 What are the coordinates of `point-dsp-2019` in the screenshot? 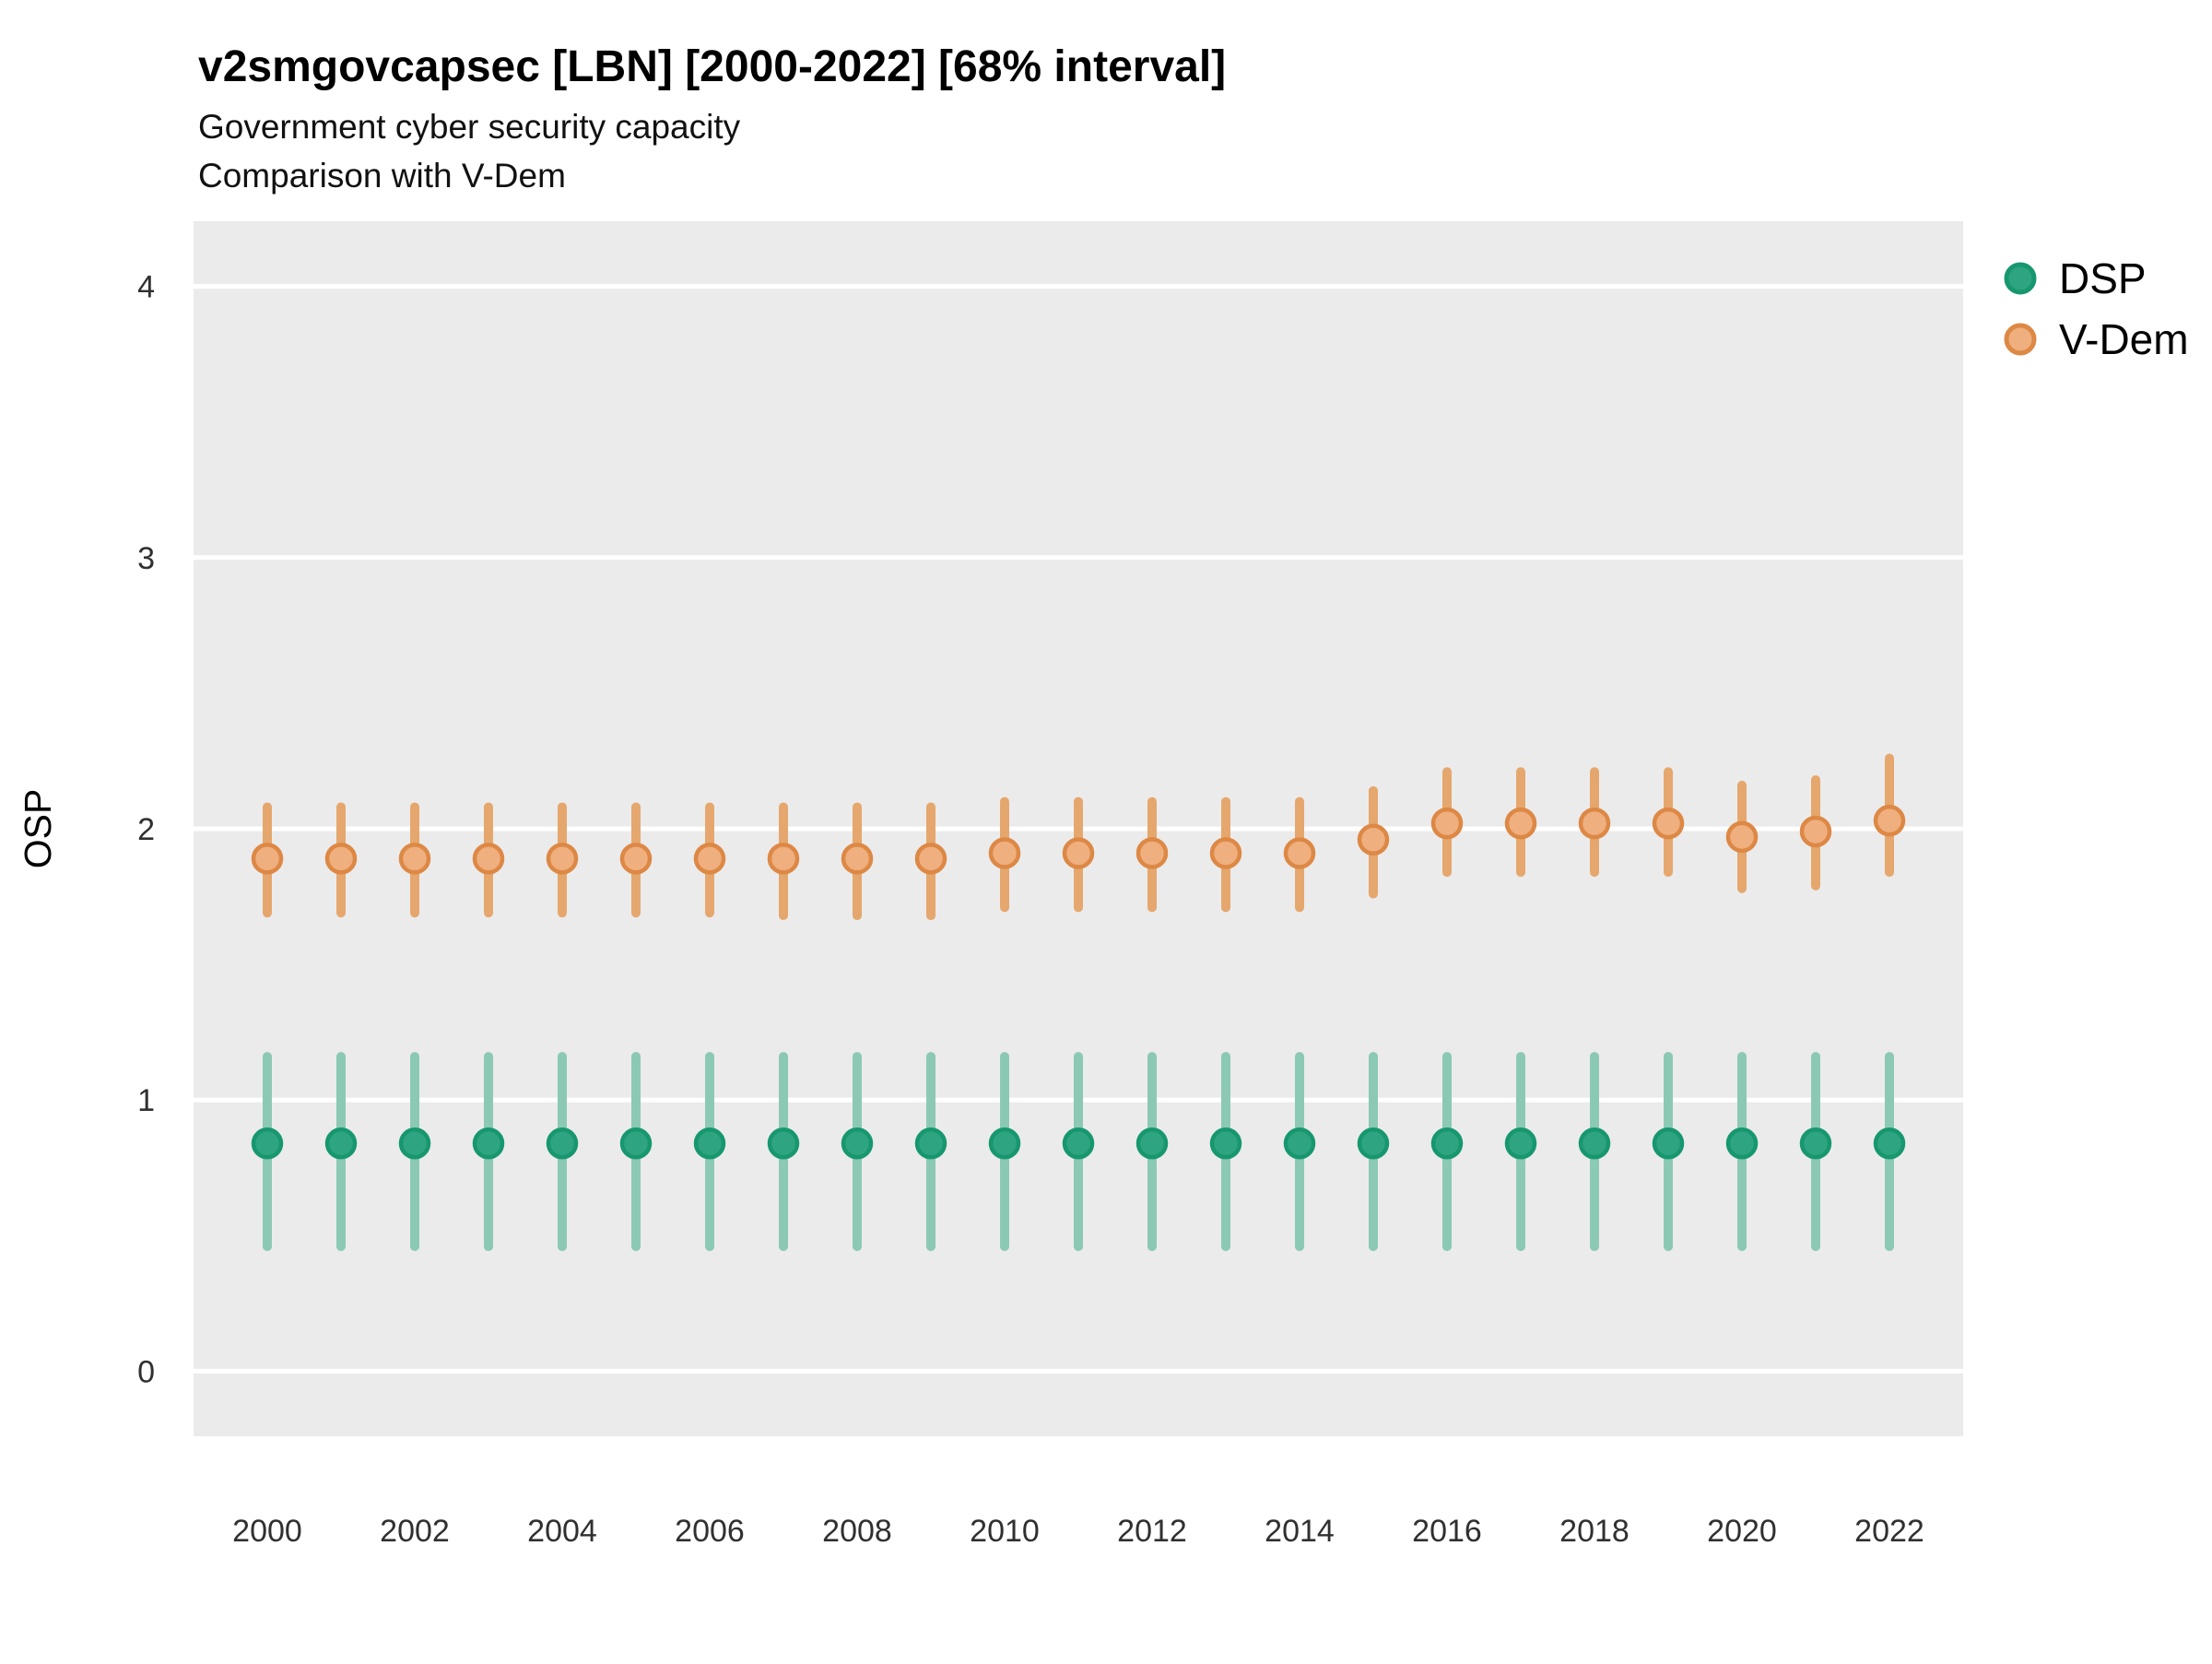 It's located at (1668, 1143).